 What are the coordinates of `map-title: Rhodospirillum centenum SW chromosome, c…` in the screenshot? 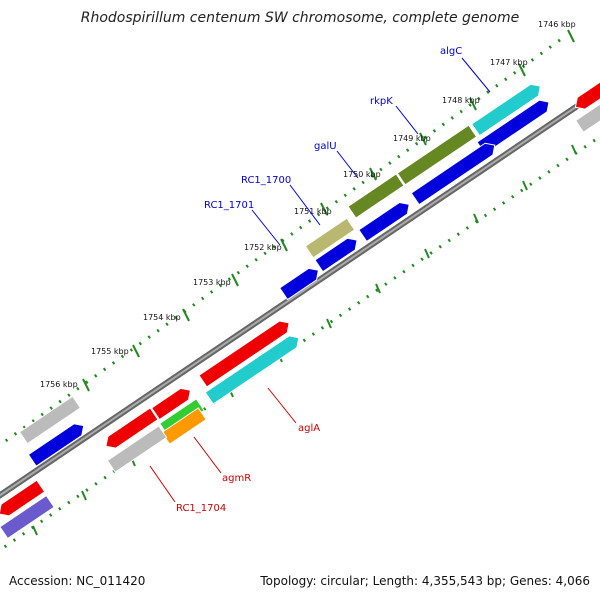 It's located at (300, 18).